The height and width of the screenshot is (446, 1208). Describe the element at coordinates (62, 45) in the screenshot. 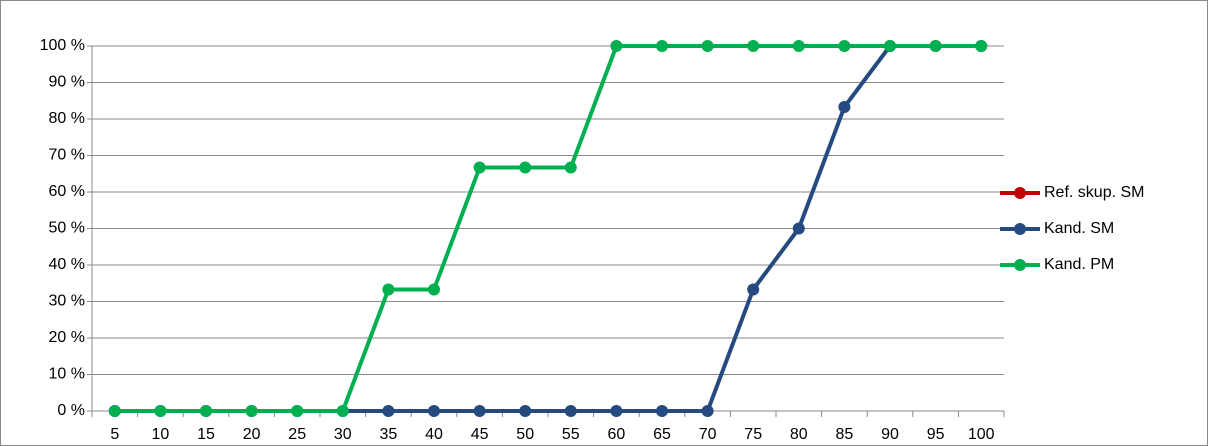

I see `y-tick-label: 100 %` at that location.